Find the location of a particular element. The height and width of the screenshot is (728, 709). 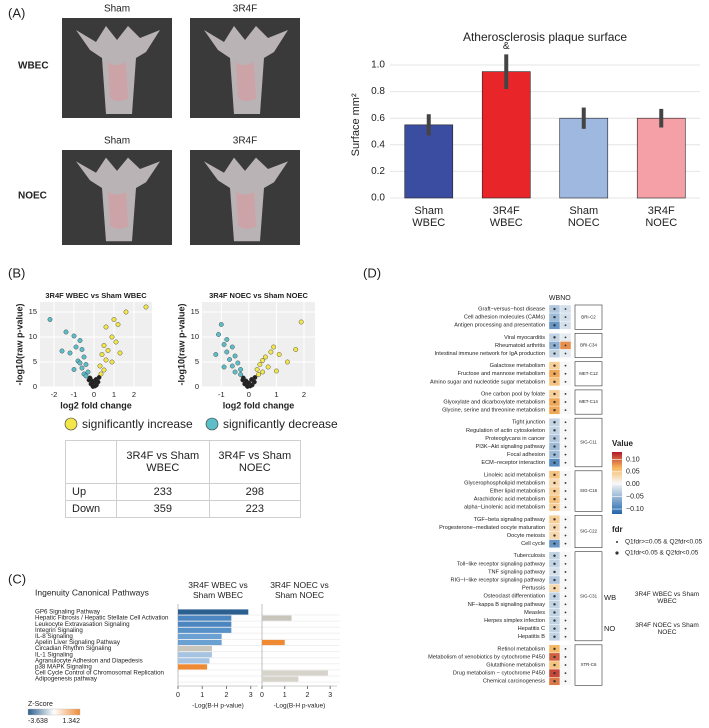

pathway-label: Viral myocarditis is located at coordinates (524, 338).